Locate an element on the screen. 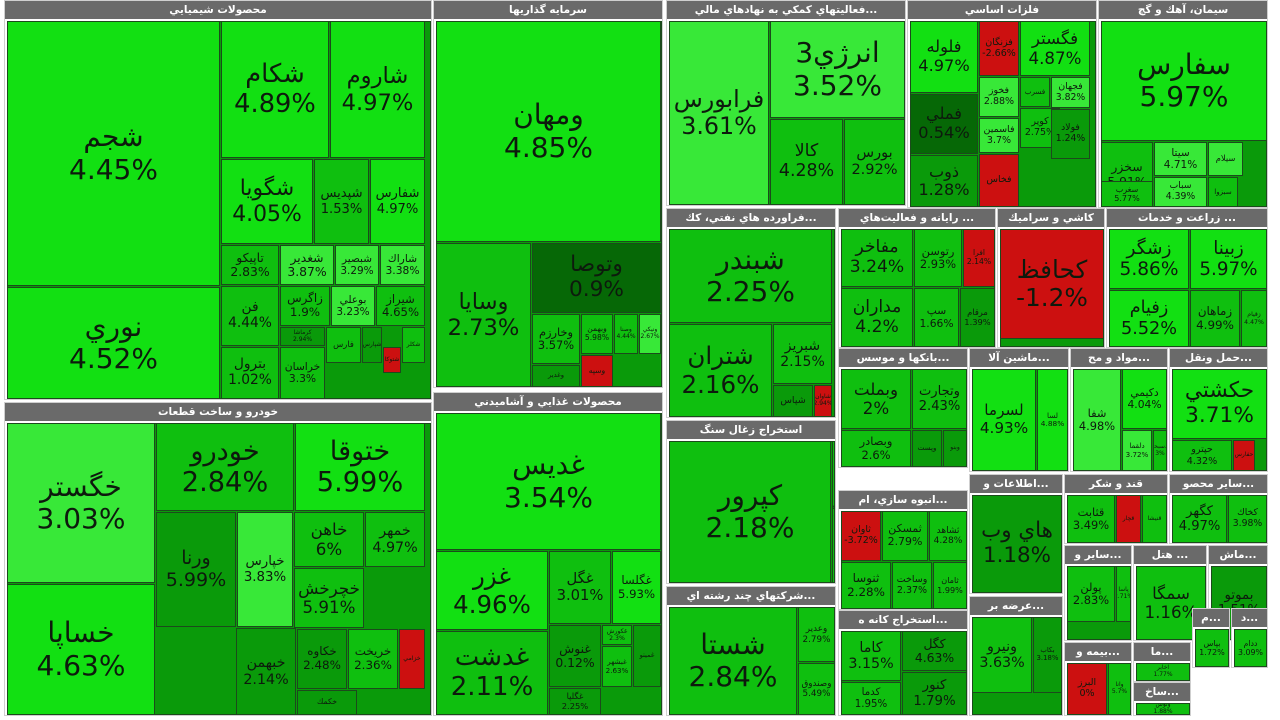 The height and width of the screenshot is (720, 1280). stock-tile: حپترو 4.32% is located at coordinates (1202, 455).